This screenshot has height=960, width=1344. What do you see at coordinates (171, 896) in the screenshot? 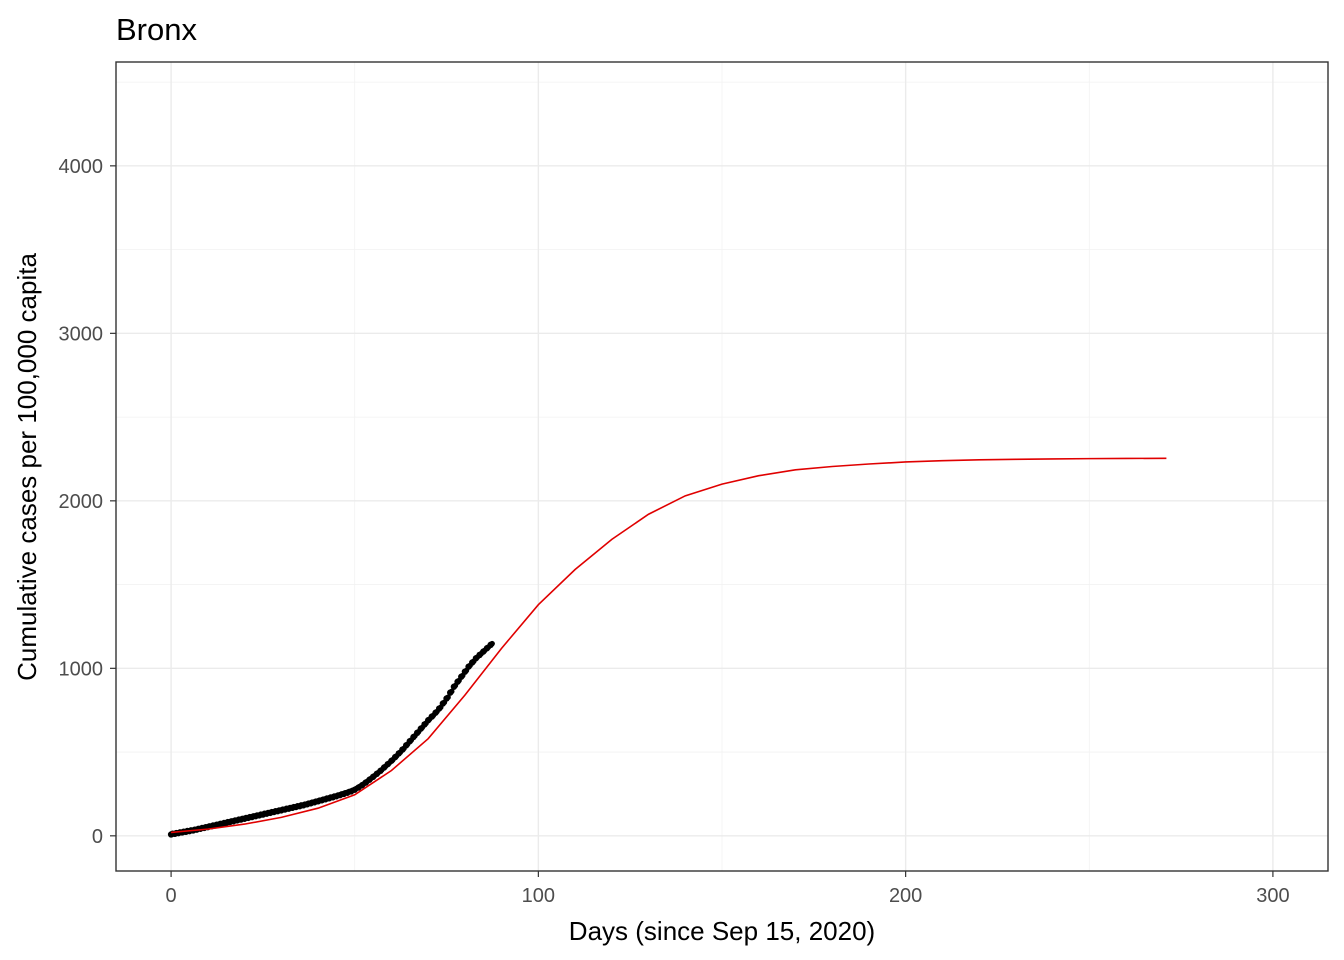
I see `x-tick-label: 0` at bounding box center [171, 896].